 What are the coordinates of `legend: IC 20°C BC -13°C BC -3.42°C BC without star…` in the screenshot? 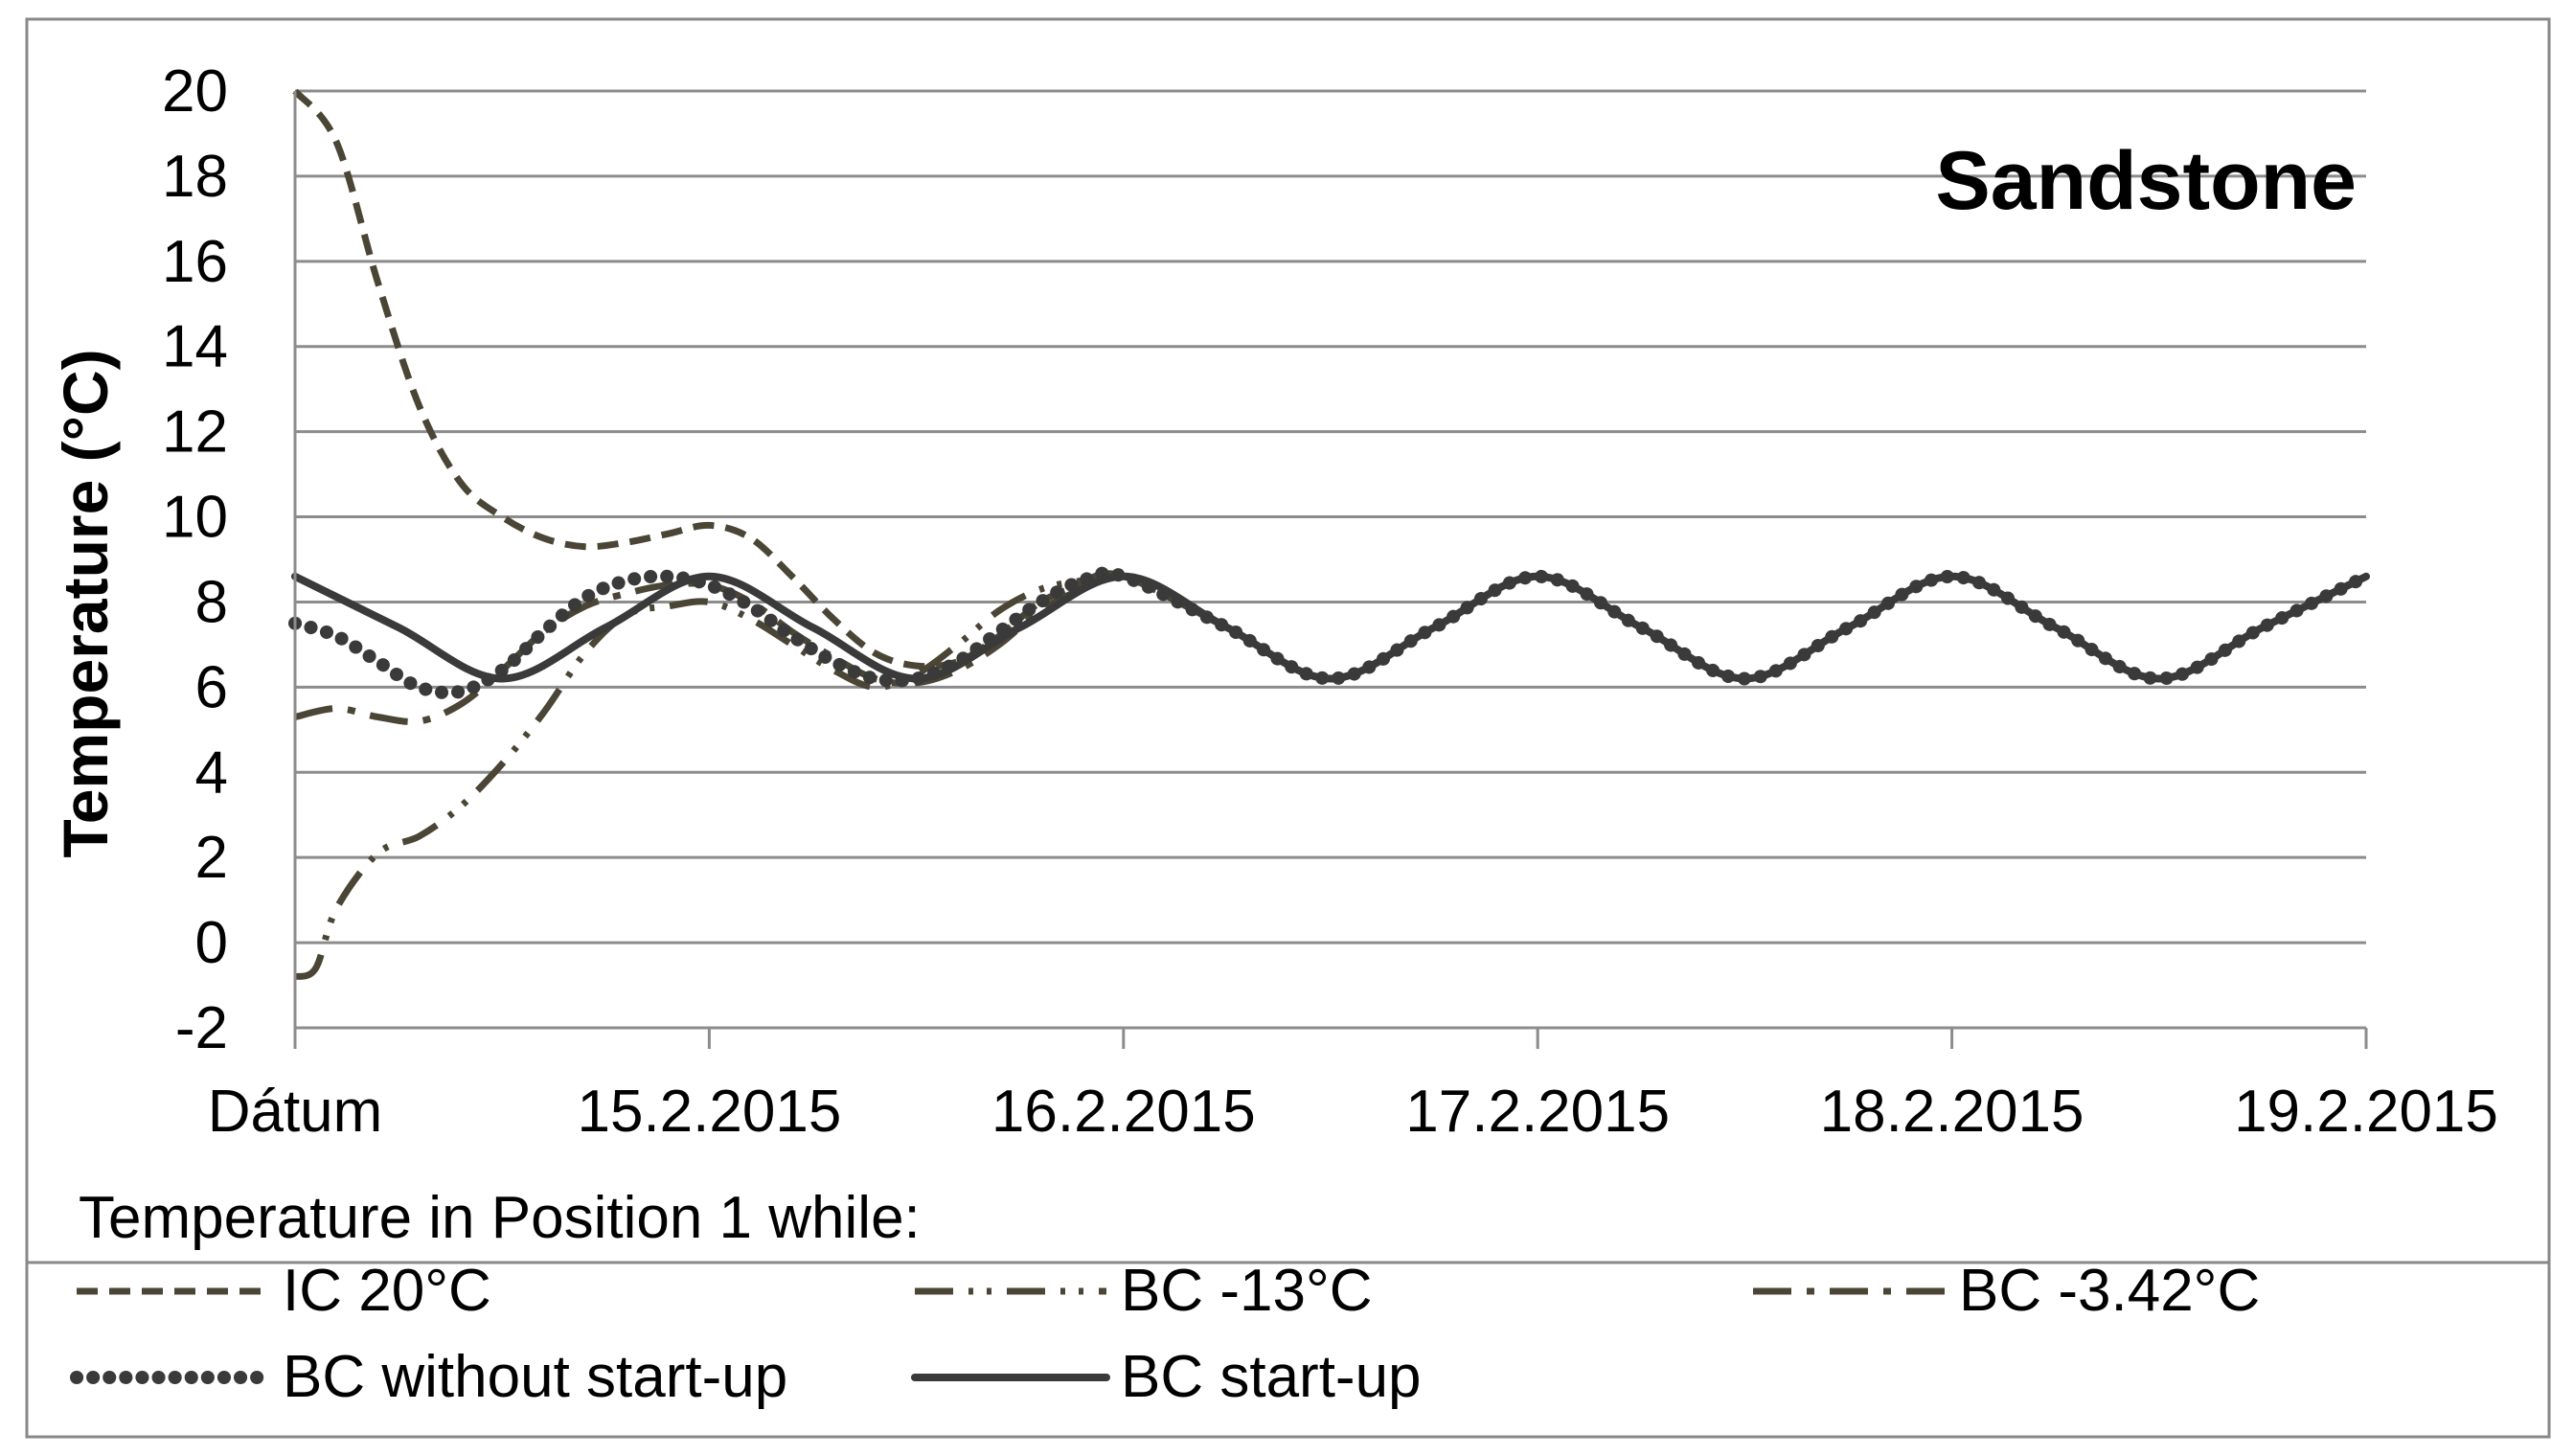 It's located at (1165, 1334).